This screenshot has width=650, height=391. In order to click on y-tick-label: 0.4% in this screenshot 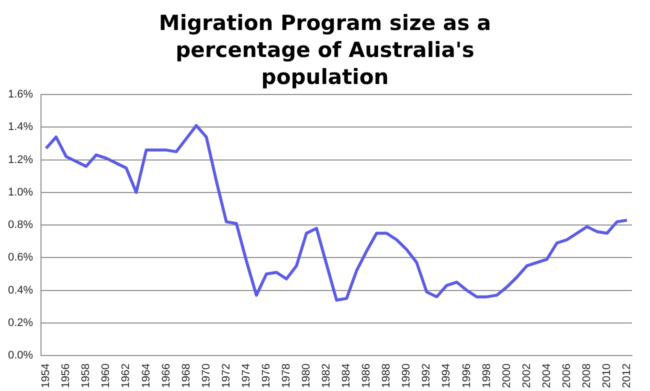, I will do `click(21, 290)`.